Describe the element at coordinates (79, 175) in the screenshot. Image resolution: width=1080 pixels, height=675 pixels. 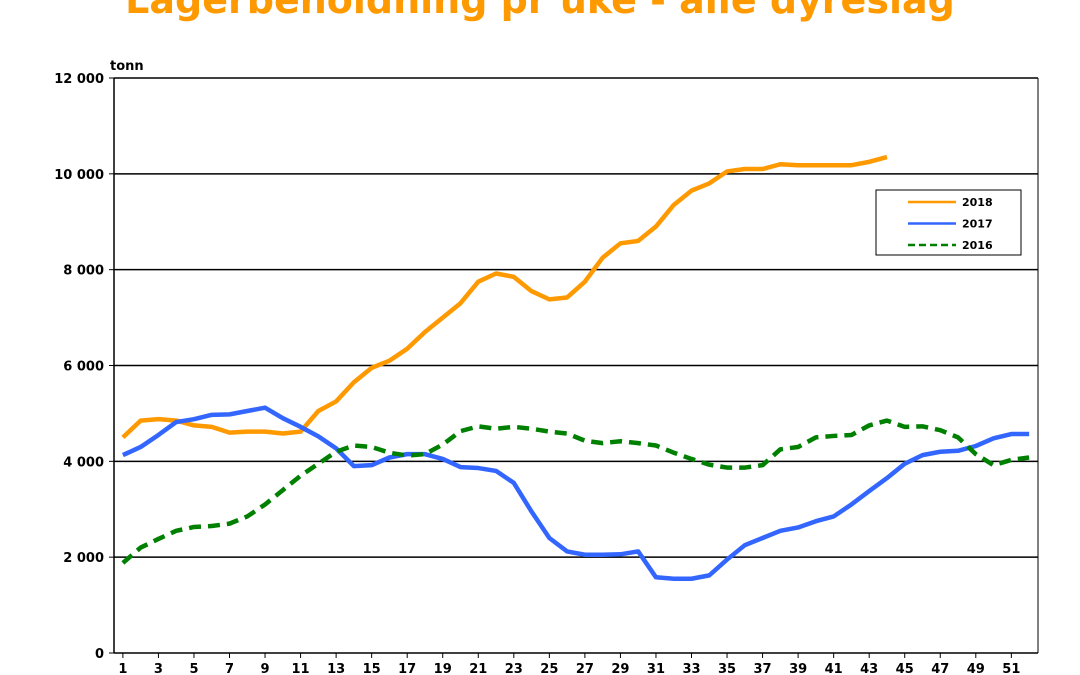
I see `y-tick-label: 10 000` at that location.